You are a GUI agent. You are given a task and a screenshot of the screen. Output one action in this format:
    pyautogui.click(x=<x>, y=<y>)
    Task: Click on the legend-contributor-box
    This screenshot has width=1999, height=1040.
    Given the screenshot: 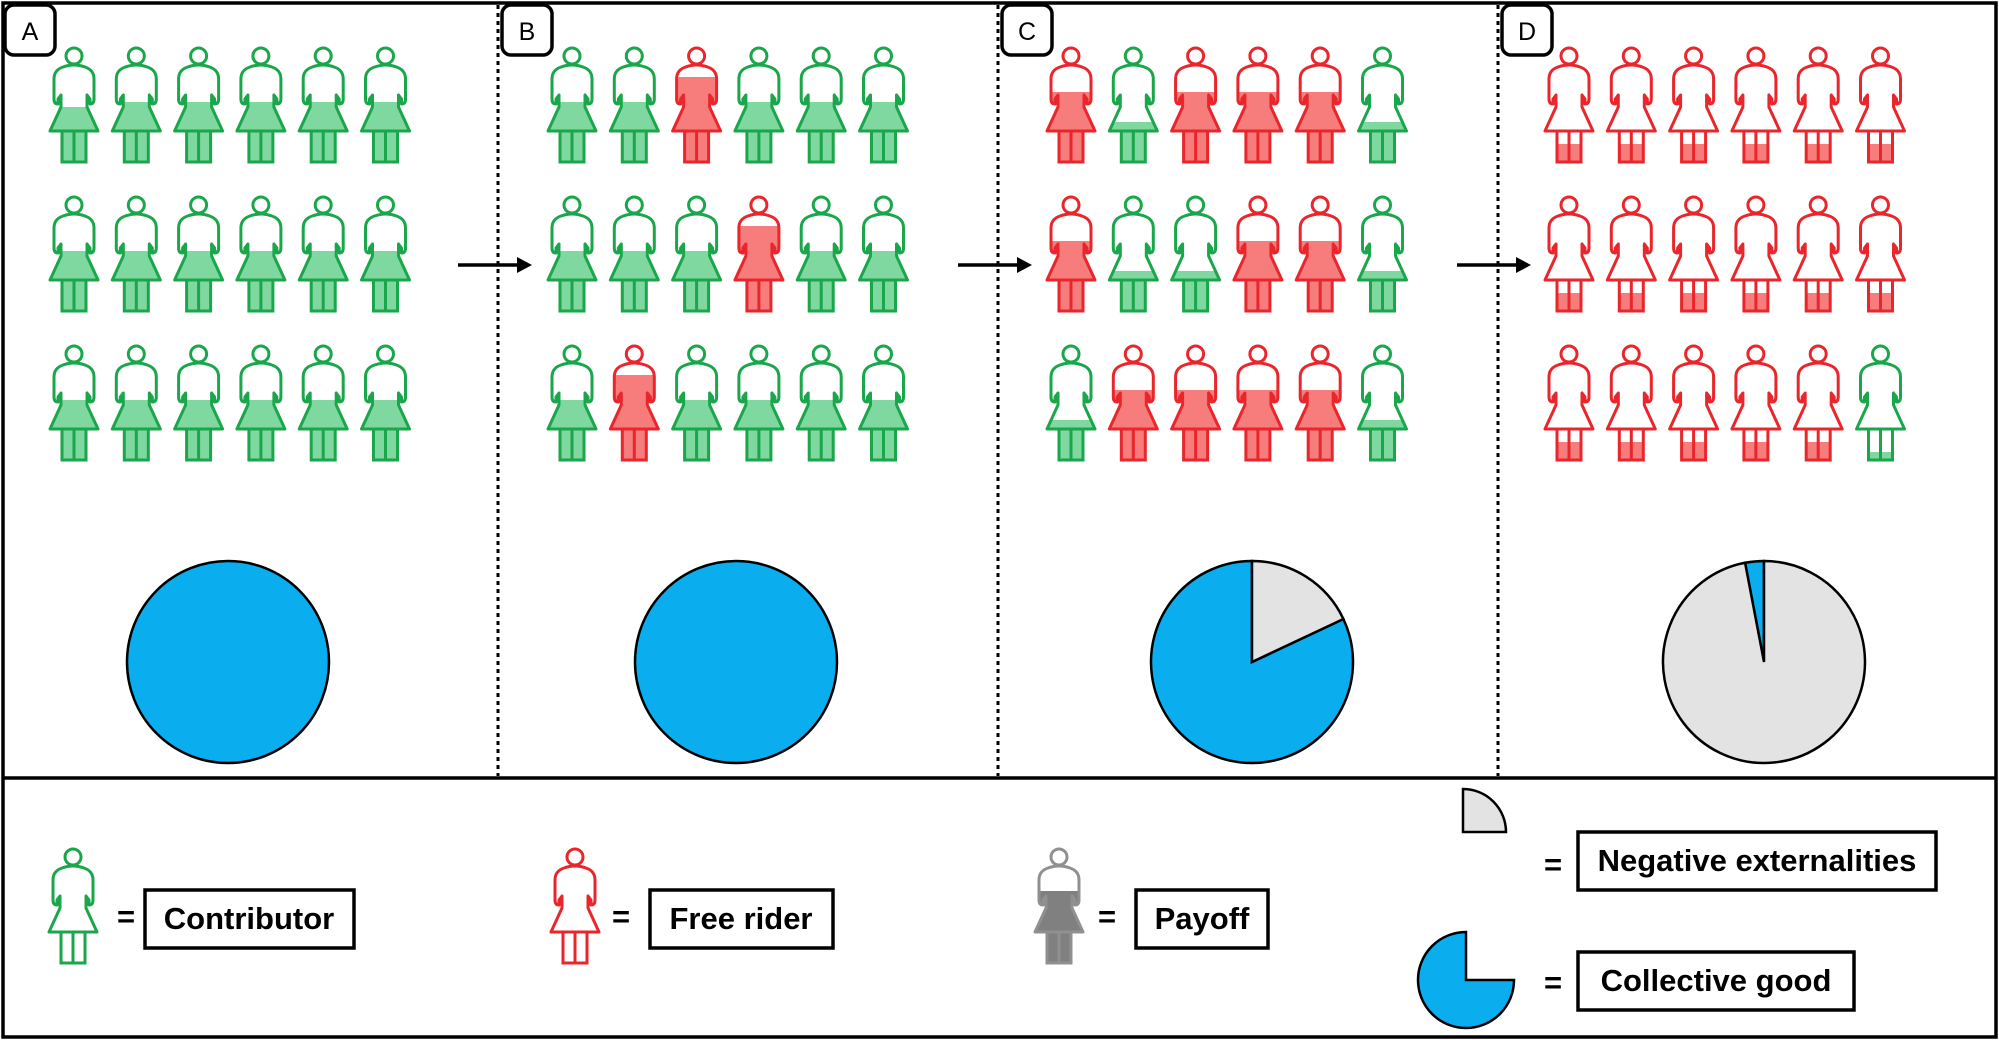 What is the action you would take?
    pyautogui.click(x=249, y=919)
    